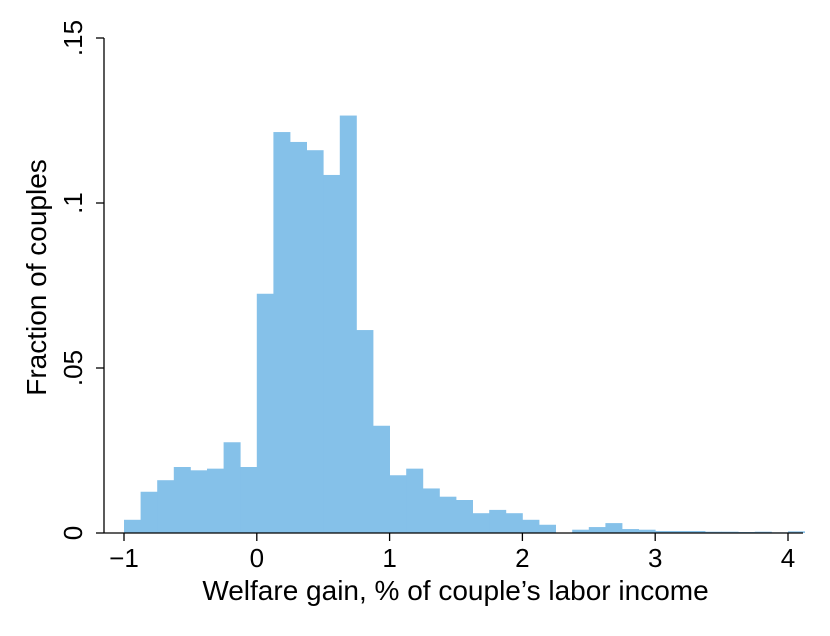 The image size is (830, 636). What do you see at coordinates (36, 277) in the screenshot?
I see `y-axis-title: Fraction of couples` at bounding box center [36, 277].